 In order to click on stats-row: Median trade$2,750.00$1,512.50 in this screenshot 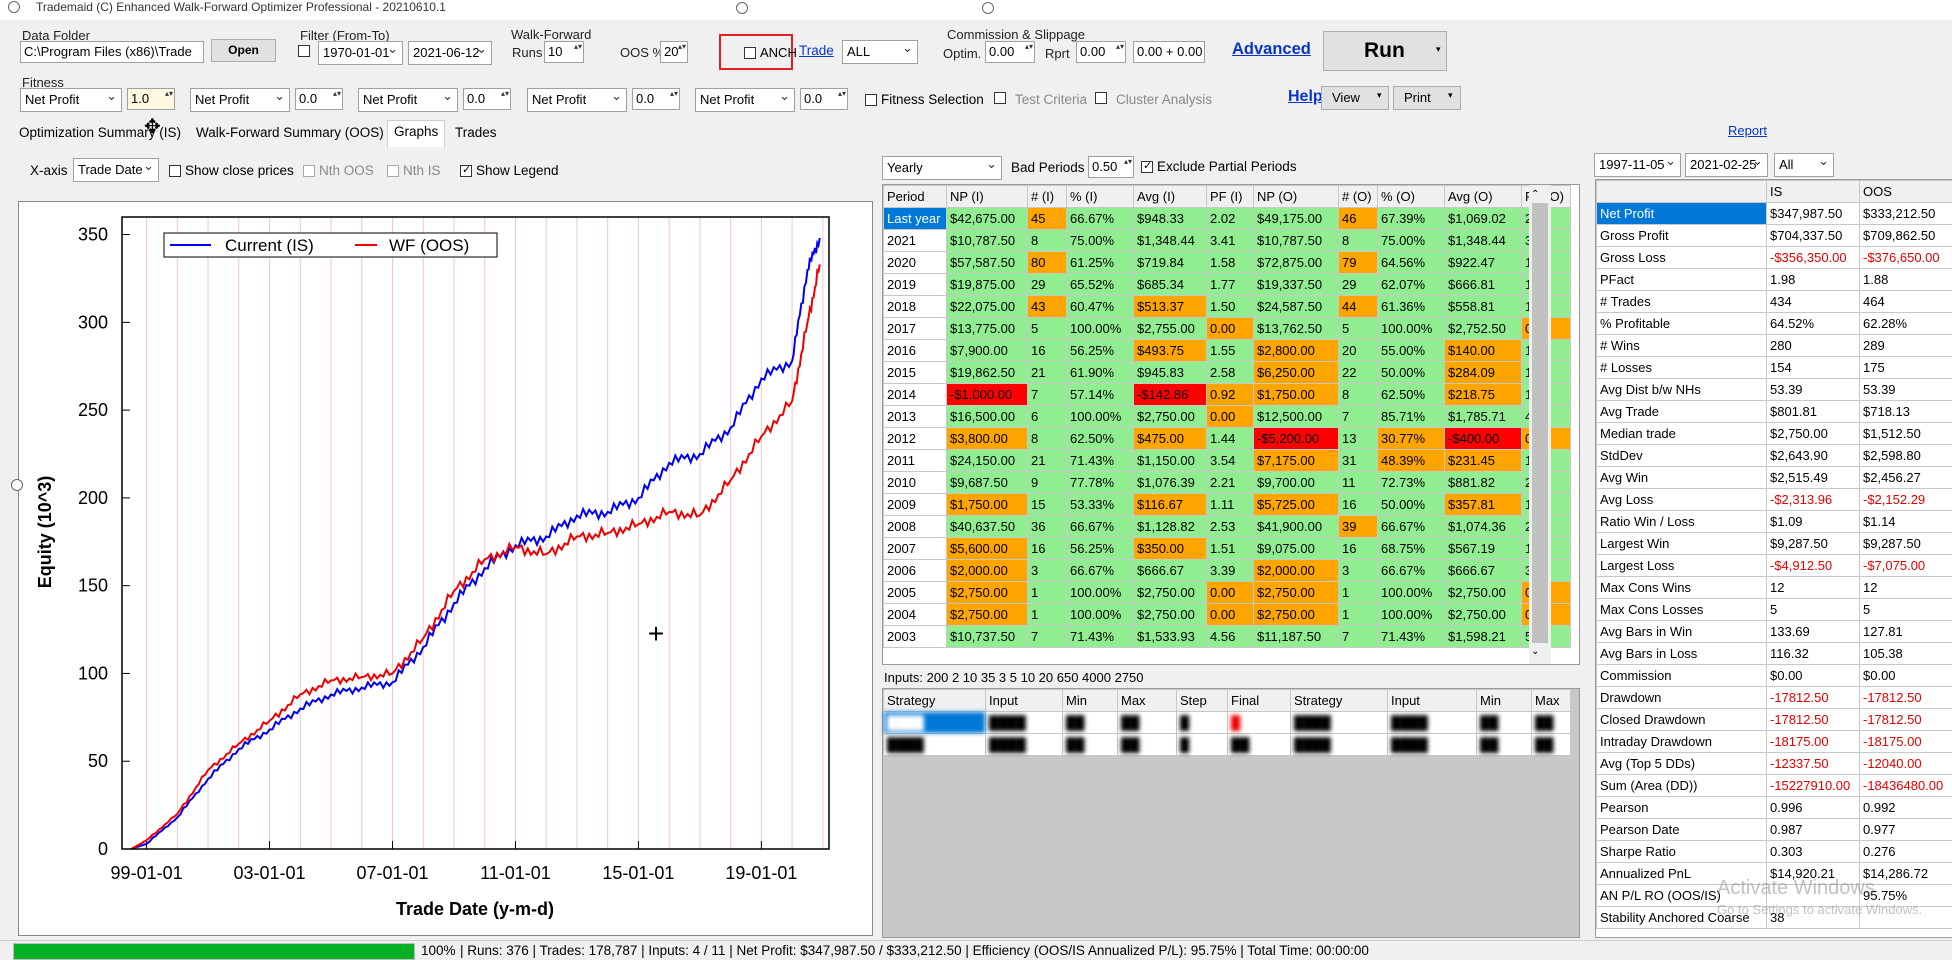, I will do `click(1774, 434)`.